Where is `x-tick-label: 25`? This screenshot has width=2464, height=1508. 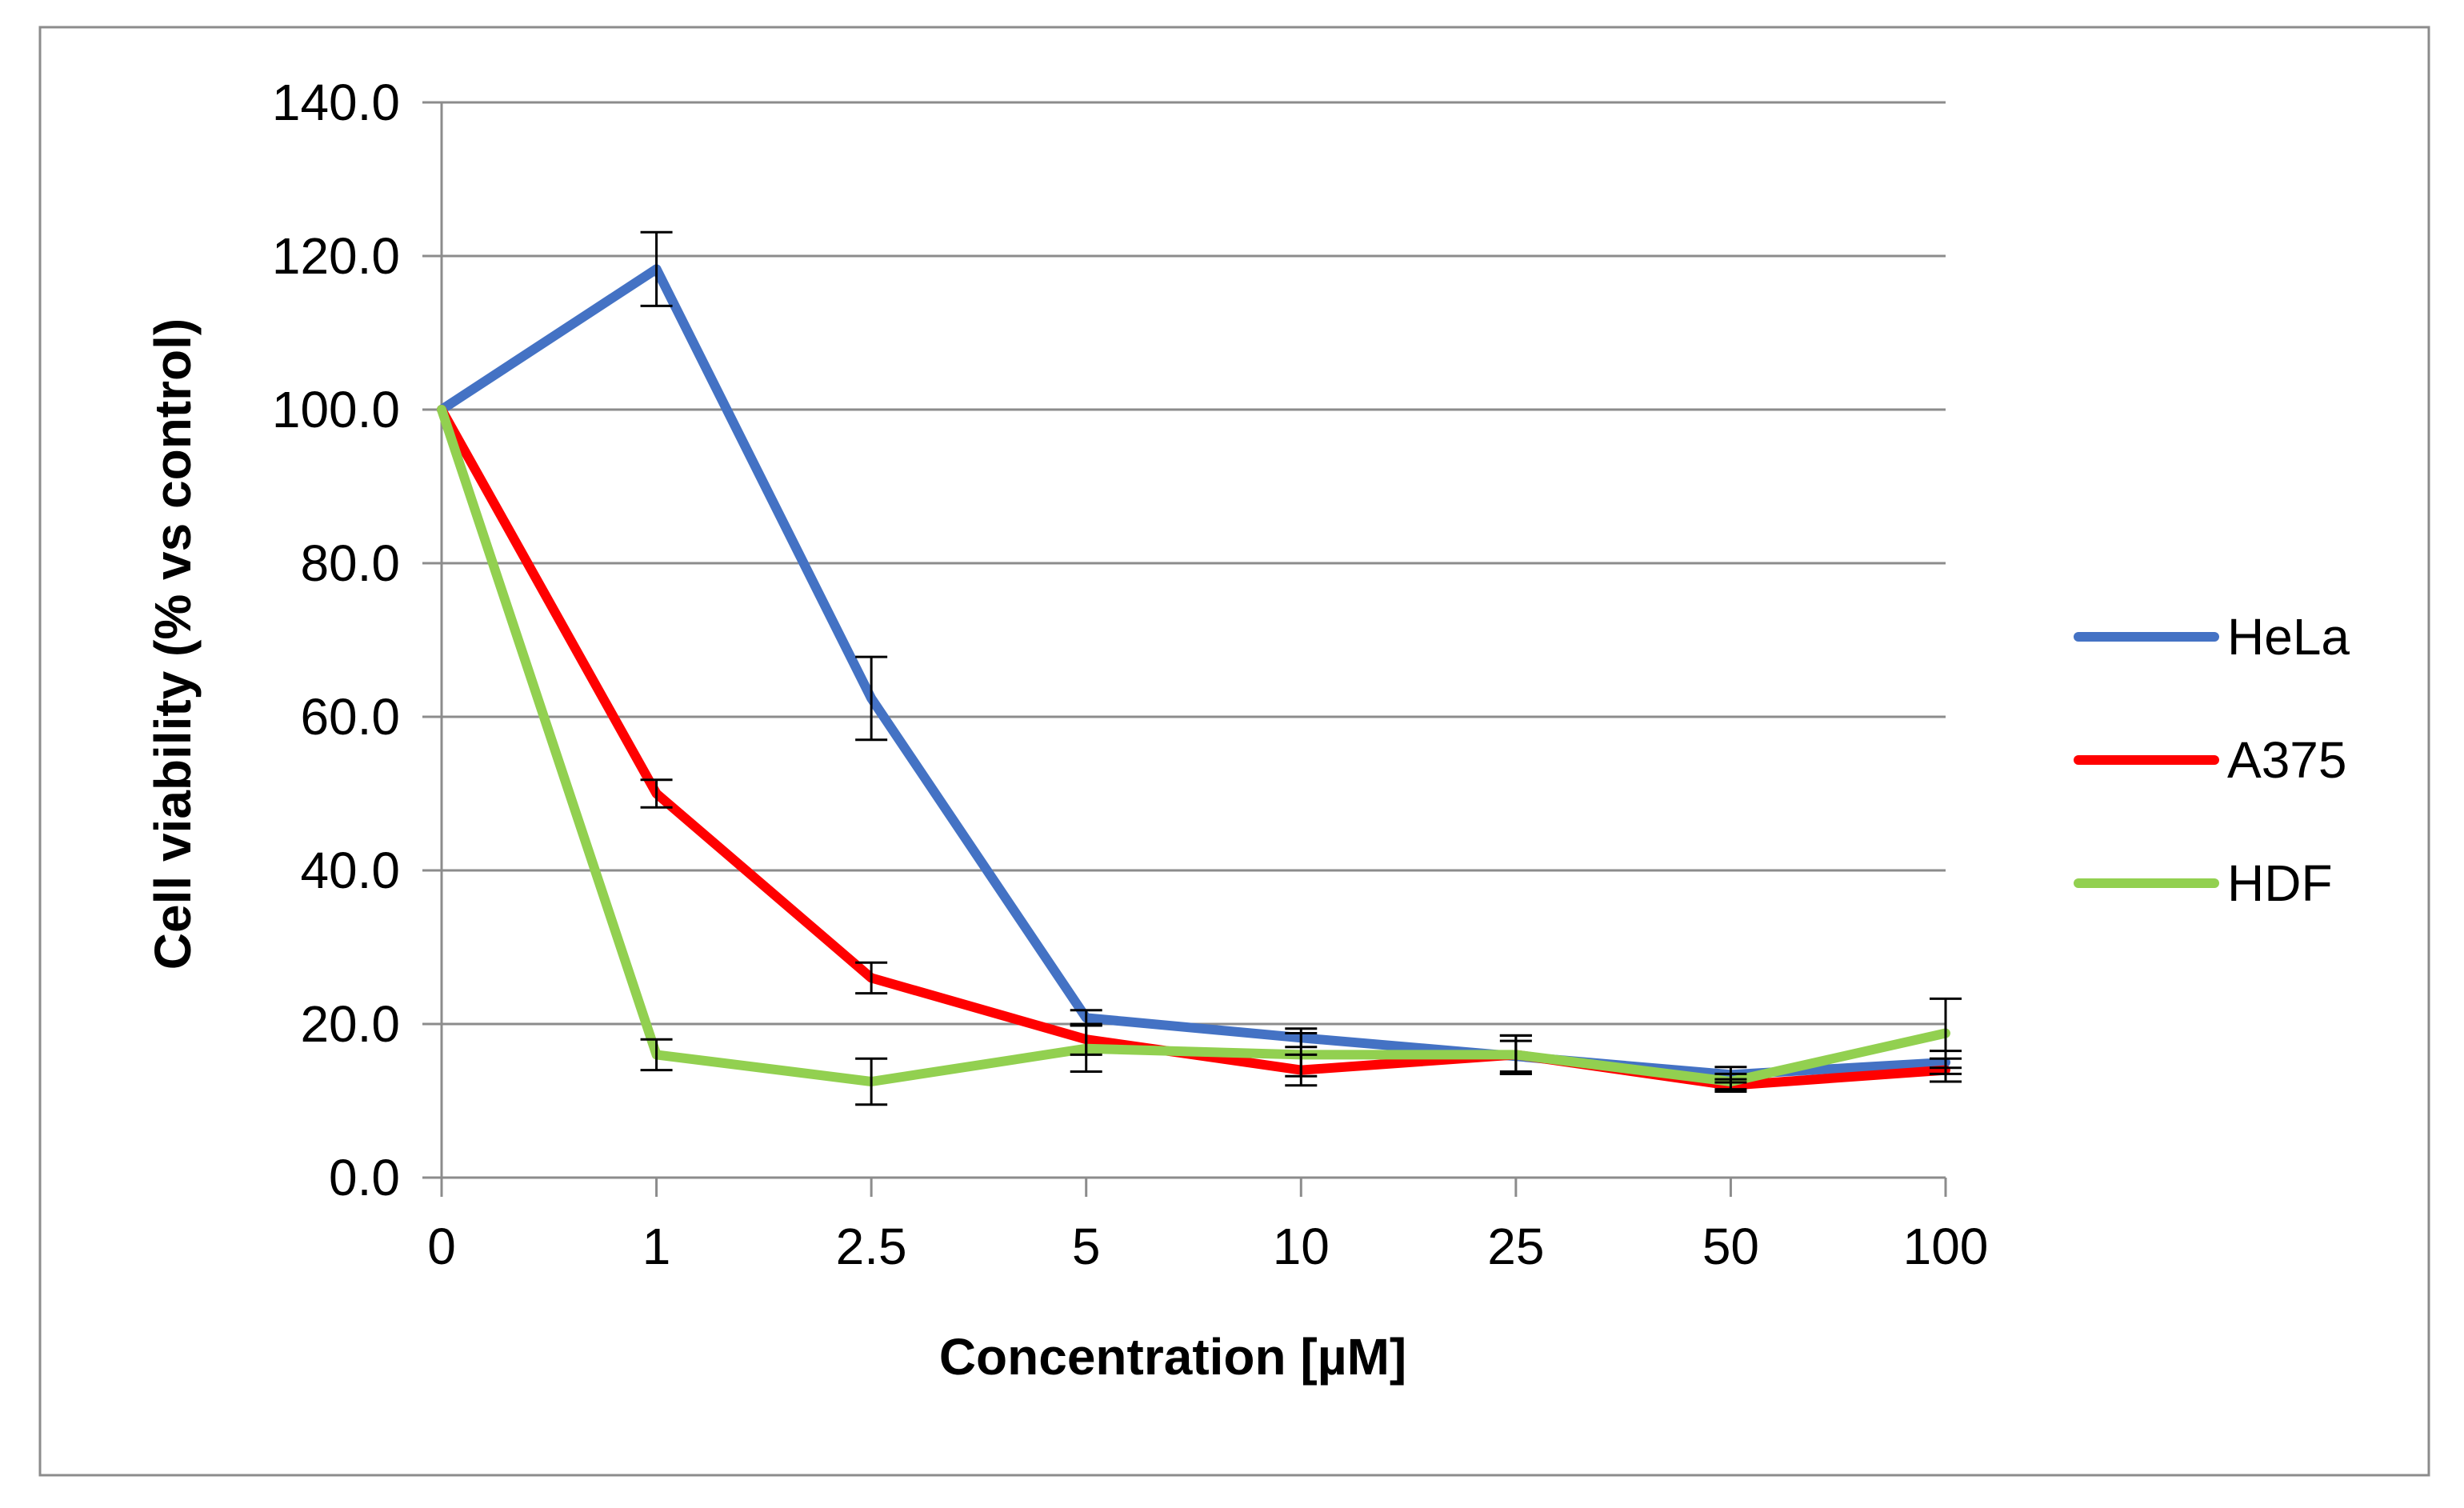
x-tick-label: 25 is located at coordinates (1515, 1246).